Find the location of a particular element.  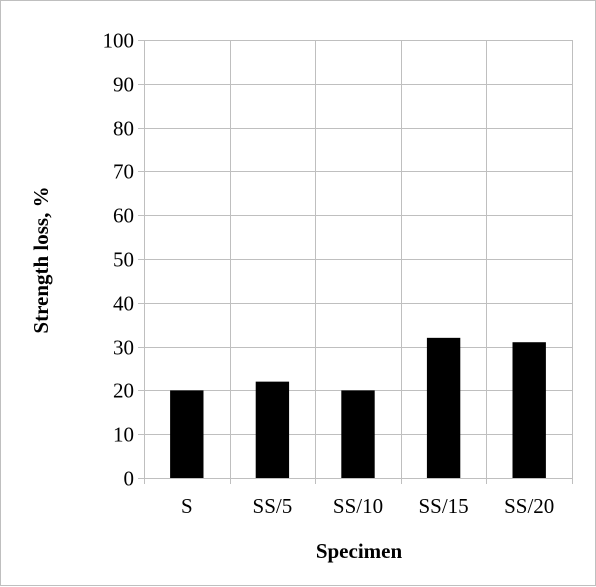

x-tick-label: SS/15 is located at coordinates (443, 506).